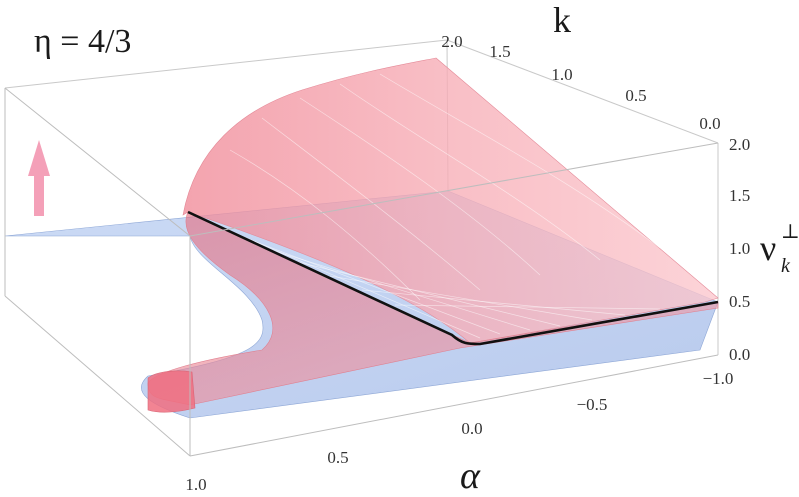 The height and width of the screenshot is (497, 799). What do you see at coordinates (768, 248) in the screenshot?
I see `nu-axis-label: ν` at bounding box center [768, 248].